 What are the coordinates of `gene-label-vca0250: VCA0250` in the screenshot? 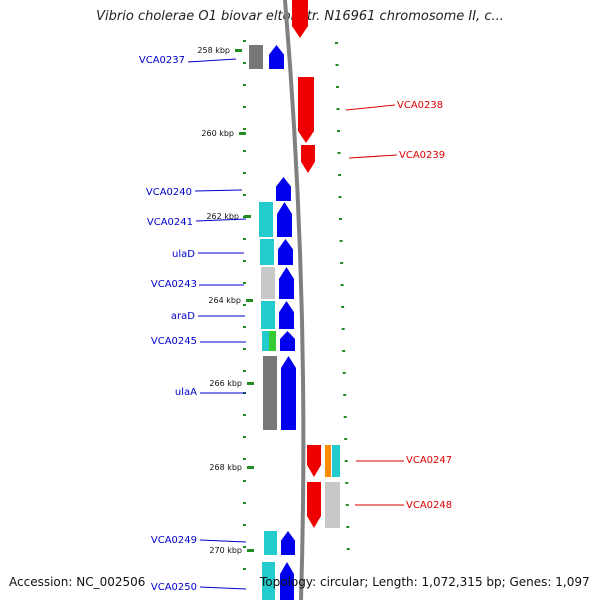 It's located at (174, 587).